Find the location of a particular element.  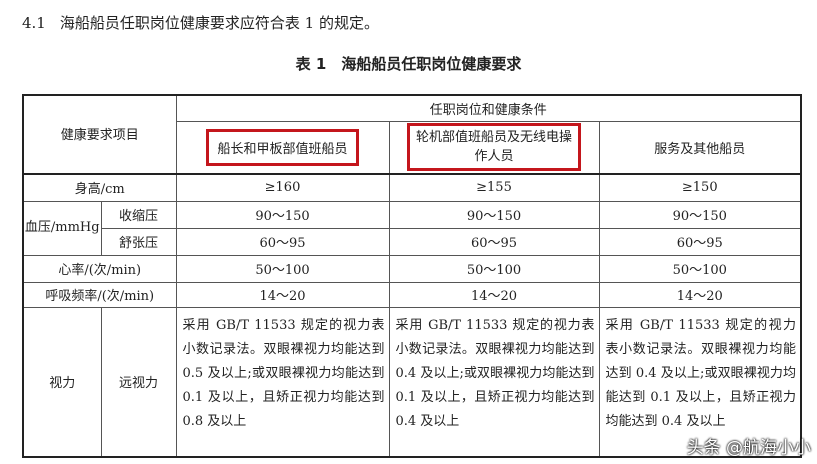

row-label: 呼吸频率/(次/min) is located at coordinates (99, 294).